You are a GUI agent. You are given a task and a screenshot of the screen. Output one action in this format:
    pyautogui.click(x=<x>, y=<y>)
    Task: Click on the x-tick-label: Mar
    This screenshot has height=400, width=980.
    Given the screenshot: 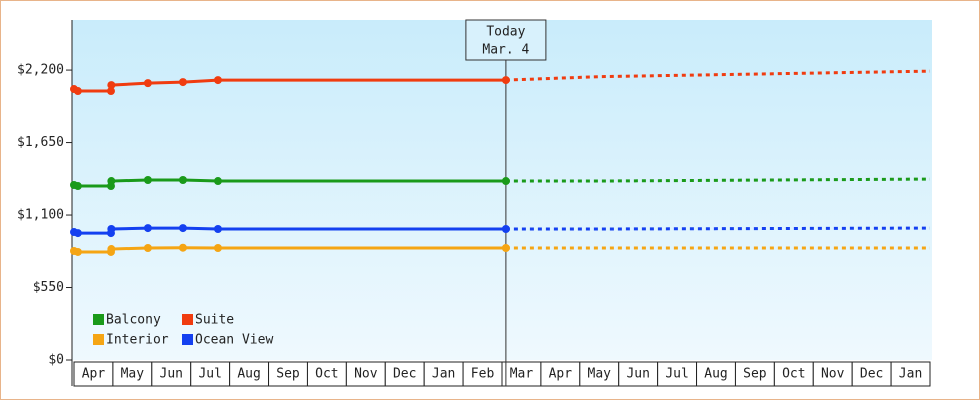 What is the action you would take?
    pyautogui.click(x=522, y=374)
    